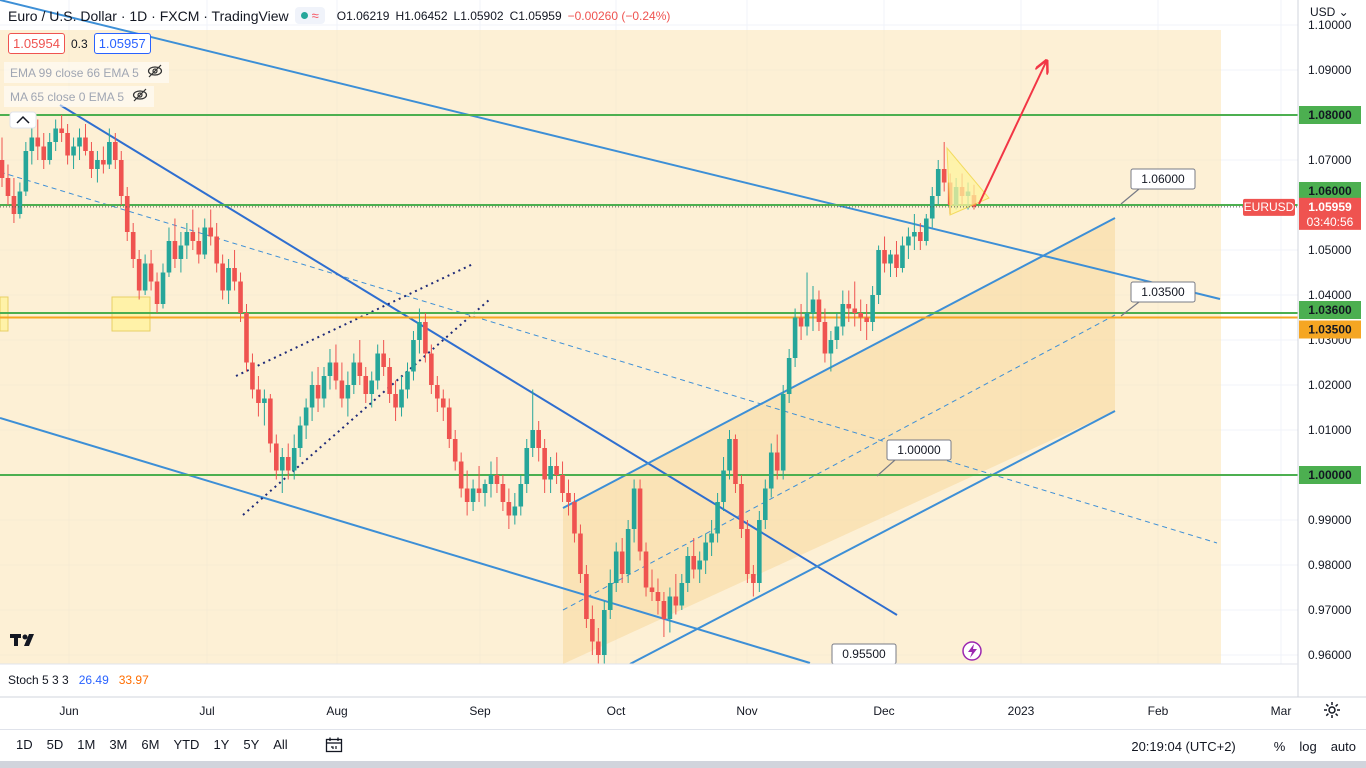  What do you see at coordinates (1330, 191) in the screenshot?
I see `axis-label-106-text: 1.06000` at bounding box center [1330, 191].